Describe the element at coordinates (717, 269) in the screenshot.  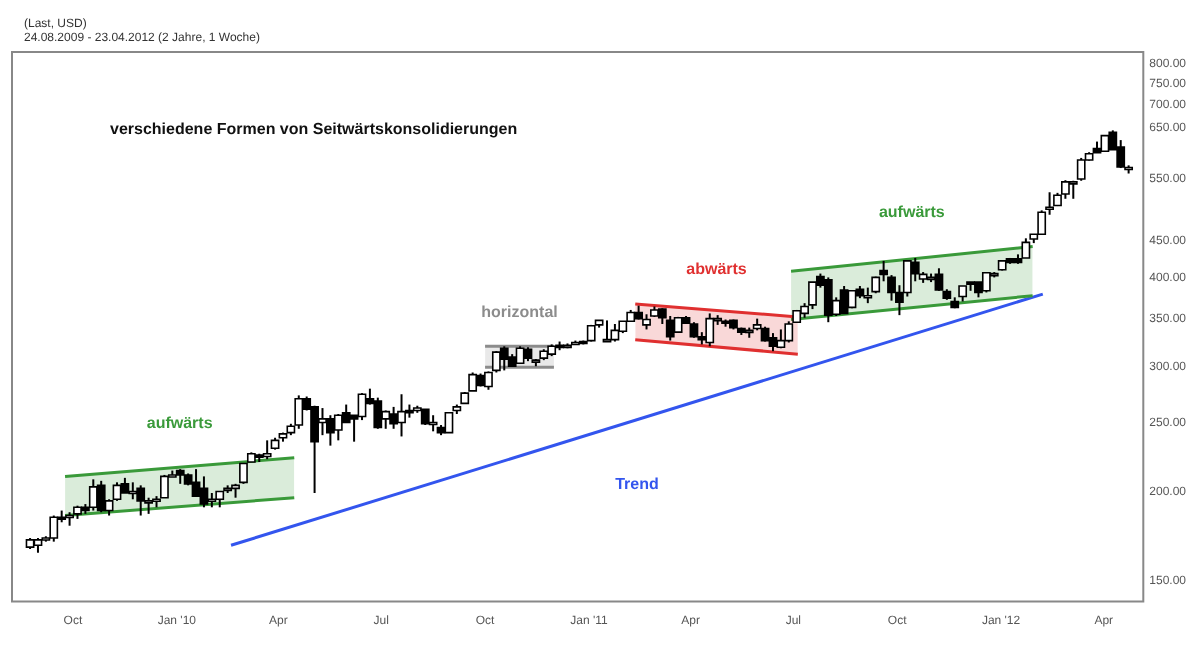
I see `series-label: abwärts` at that location.